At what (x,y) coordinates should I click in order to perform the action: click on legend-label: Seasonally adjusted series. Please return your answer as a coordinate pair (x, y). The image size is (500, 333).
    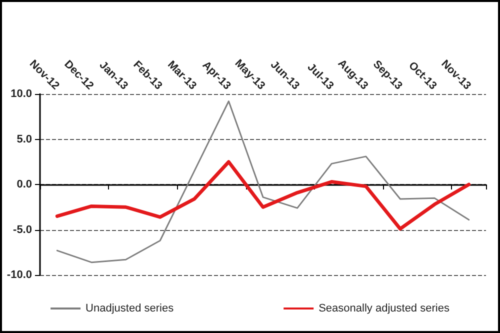
    Looking at the image, I should click on (384, 308).